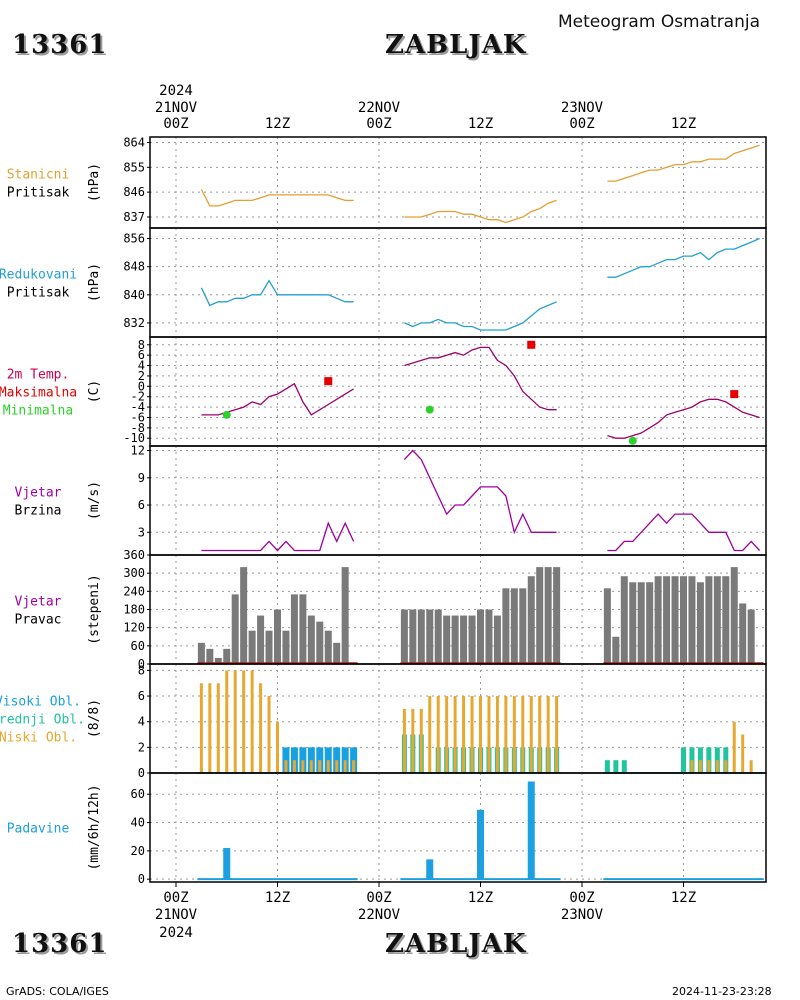 The height and width of the screenshot is (1000, 800). Describe the element at coordinates (480, 844) in the screenshot. I see `precip-bar` at that location.